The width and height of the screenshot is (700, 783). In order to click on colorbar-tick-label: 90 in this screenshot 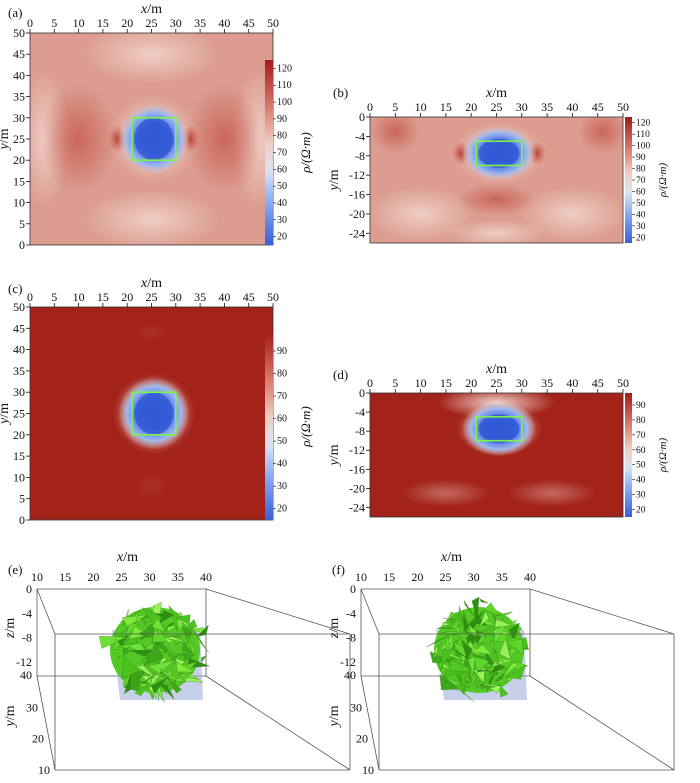, I will do `click(282, 119)`.